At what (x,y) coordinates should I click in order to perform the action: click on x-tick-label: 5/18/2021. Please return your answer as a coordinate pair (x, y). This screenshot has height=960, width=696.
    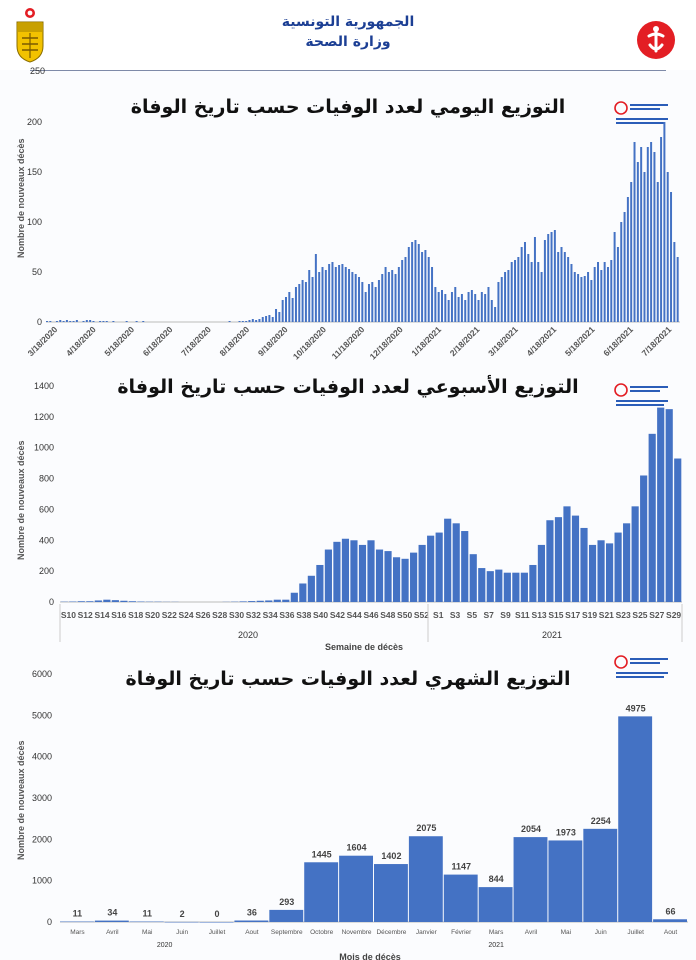
    Looking at the image, I should click on (580, 341).